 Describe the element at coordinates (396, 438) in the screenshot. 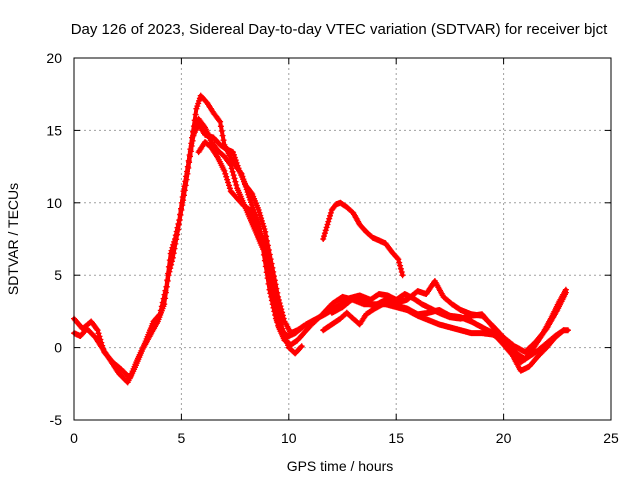

I see `x-tick-label: 15` at that location.